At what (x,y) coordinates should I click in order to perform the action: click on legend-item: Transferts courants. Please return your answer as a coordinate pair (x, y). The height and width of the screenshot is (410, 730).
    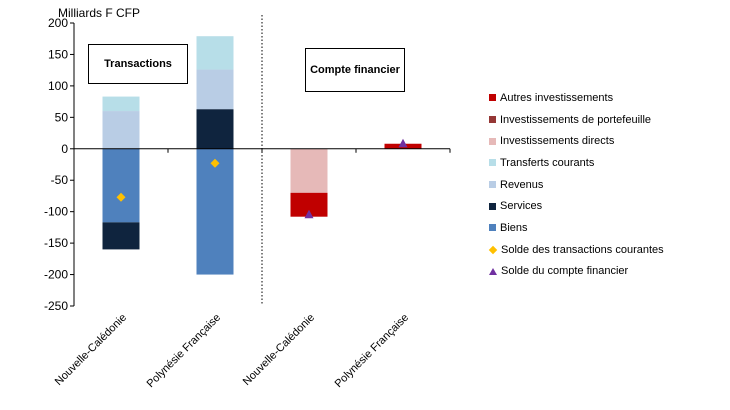
    Looking at the image, I should click on (576, 163).